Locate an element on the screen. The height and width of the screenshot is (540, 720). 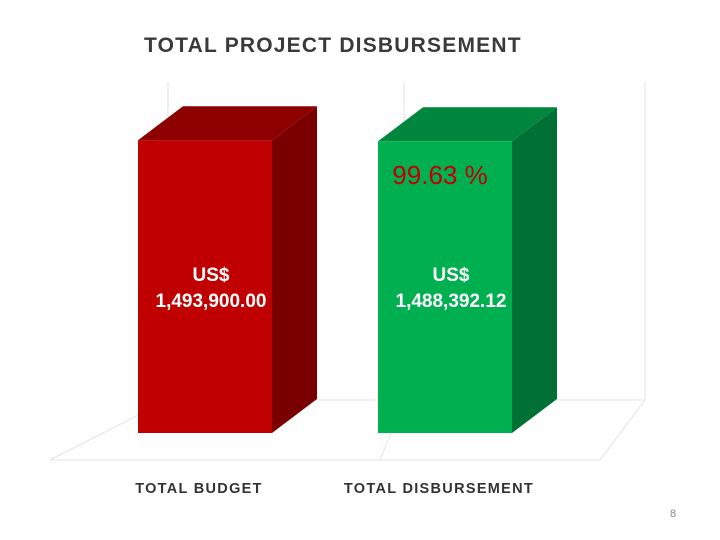
category-label: TOTAL BUDGET is located at coordinates (199, 489).